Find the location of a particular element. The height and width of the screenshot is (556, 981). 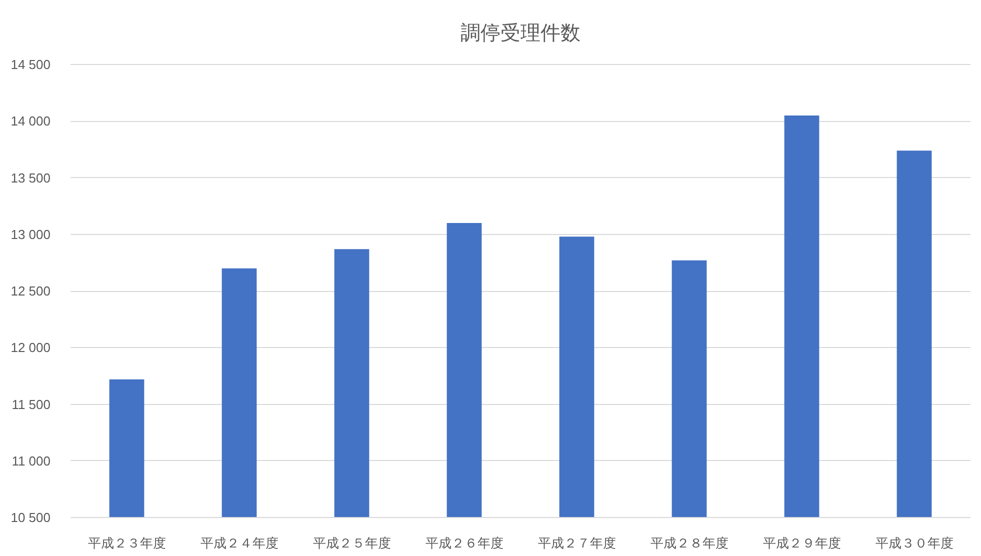

chart-title: 調停受理件数 is located at coordinates (520, 33).